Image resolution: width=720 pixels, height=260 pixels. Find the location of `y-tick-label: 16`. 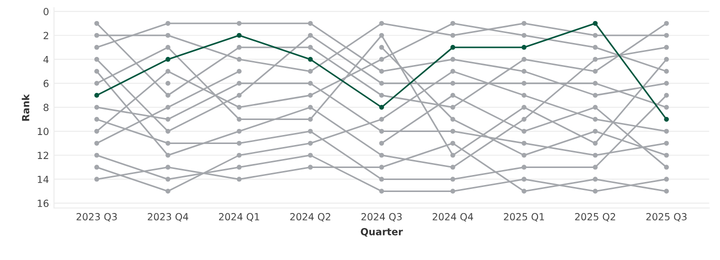

y-tick-label: 16 is located at coordinates (43, 204).